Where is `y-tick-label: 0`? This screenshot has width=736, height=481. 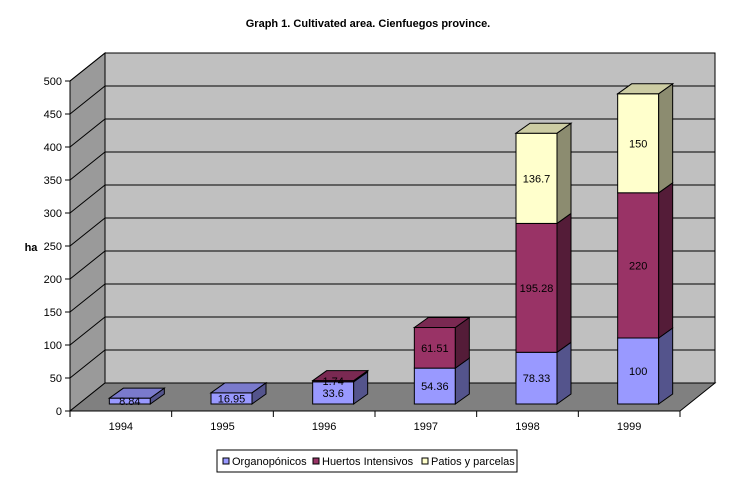
y-tick-label: 0 is located at coordinates (59, 412).